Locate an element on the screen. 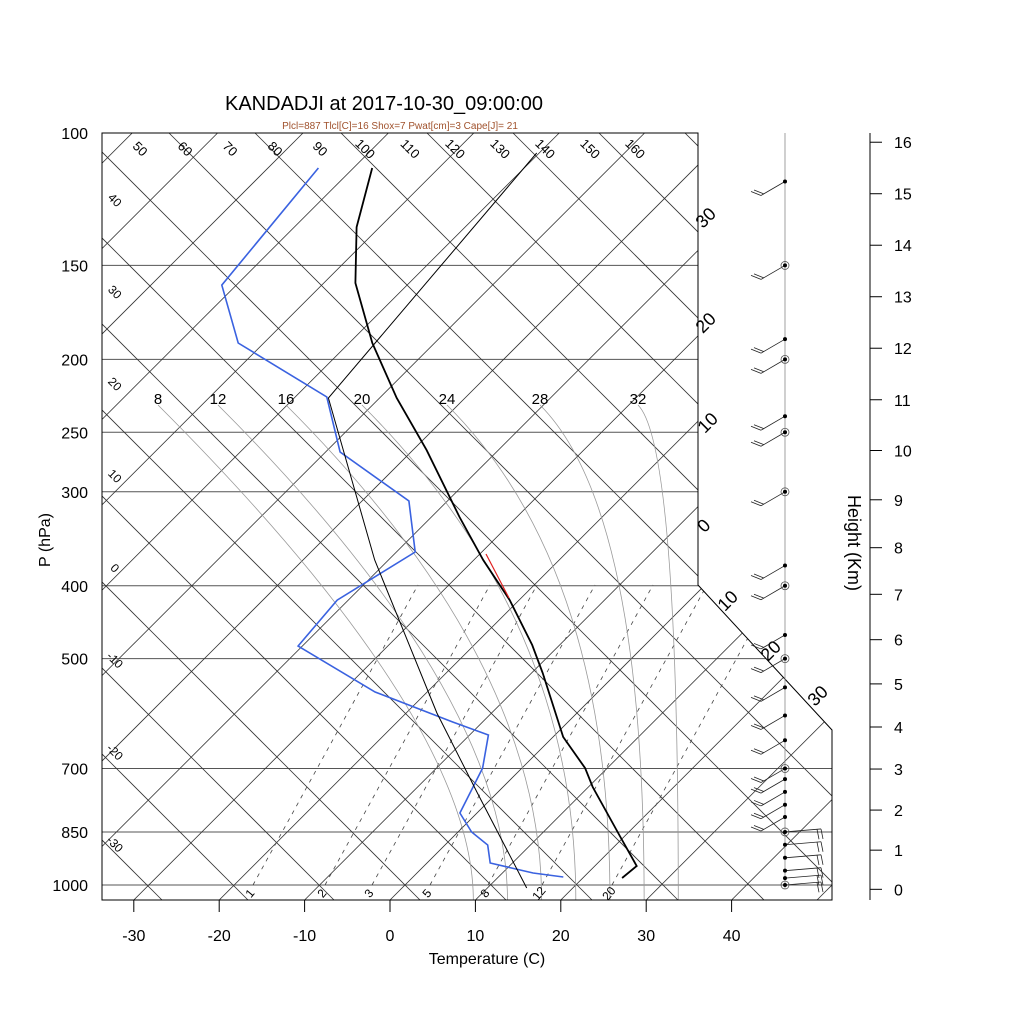  right-edge-label: 20 is located at coordinates (771, 651).